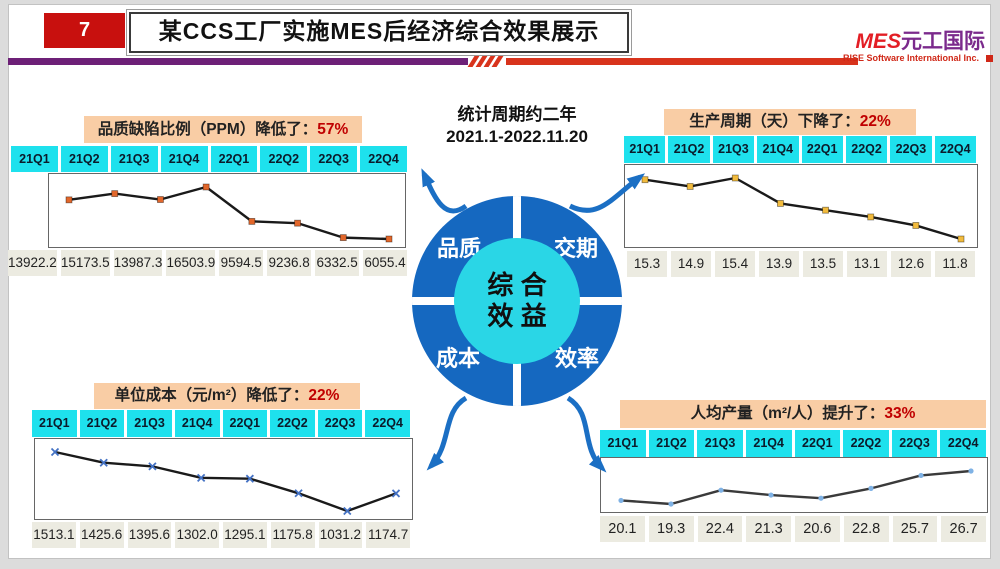 Image resolution: width=1000 pixels, height=569 pixels. Describe the element at coordinates (517, 126) in the screenshot. I see `statistics-period: 统计周期约二年 2021.1-2022.11.20` at that location.